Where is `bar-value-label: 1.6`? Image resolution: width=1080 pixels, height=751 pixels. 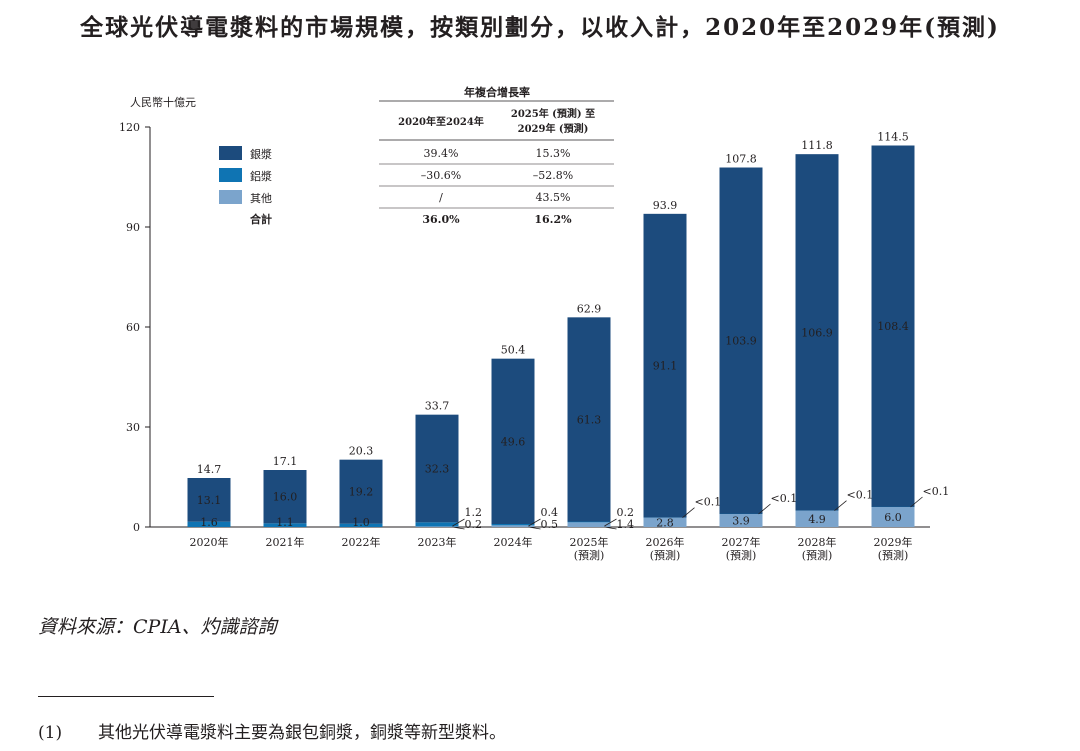 bar-value-label: 1.6 is located at coordinates (209, 522).